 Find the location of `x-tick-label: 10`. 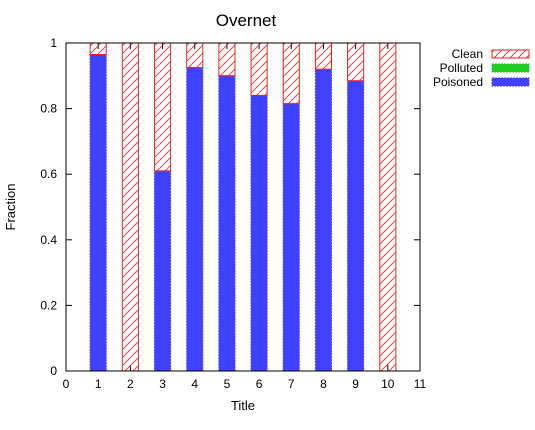

x-tick-label: 10 is located at coordinates (388, 384).